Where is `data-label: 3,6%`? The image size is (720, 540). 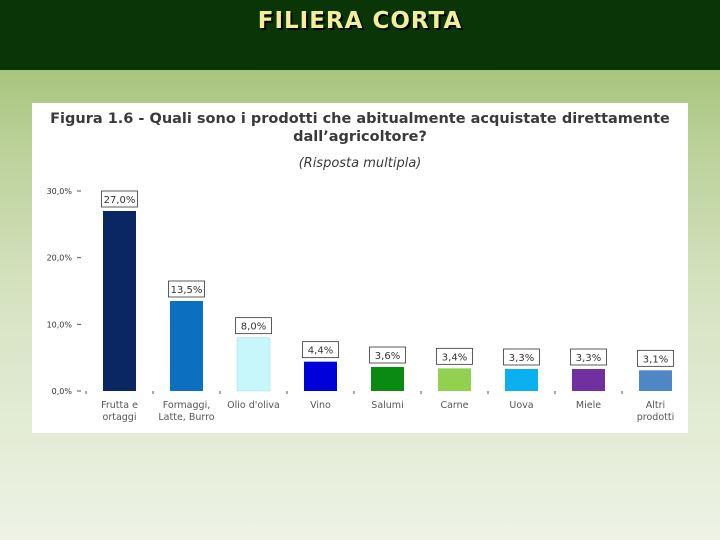
data-label: 3,6% is located at coordinates (387, 356).